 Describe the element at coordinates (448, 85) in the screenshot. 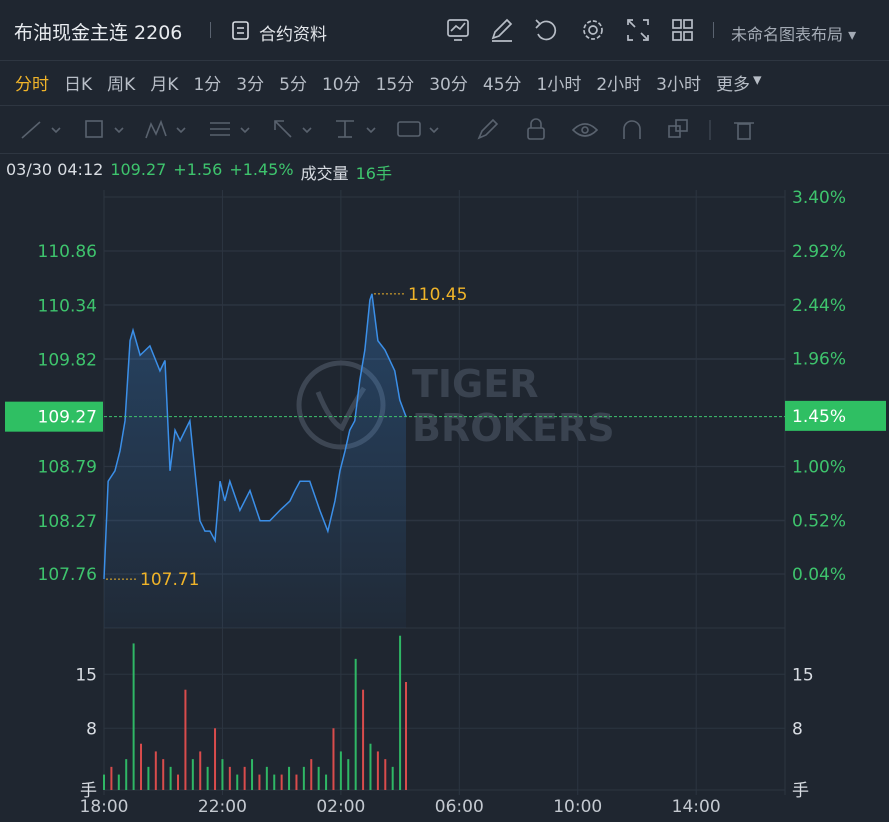

I see `period-tab: 30分` at that location.